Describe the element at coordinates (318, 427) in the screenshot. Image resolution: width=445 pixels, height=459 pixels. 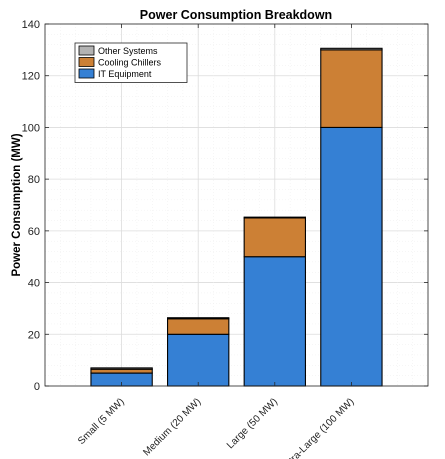
I see `x-tick-label: Extra-Large (100 MW)` at that location.